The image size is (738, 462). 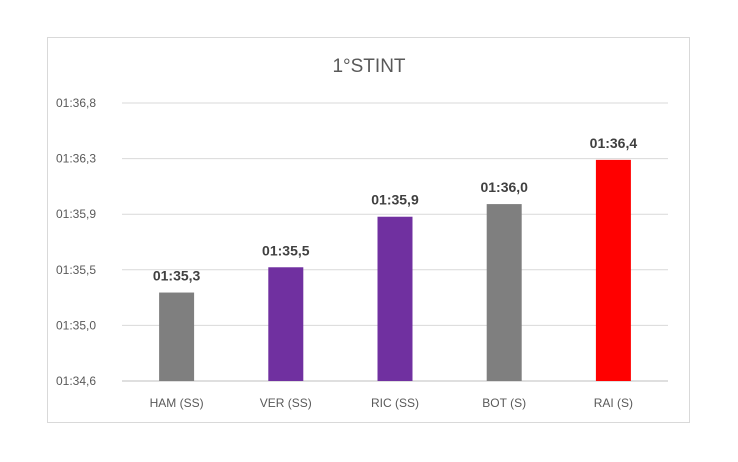 What do you see at coordinates (76, 270) in the screenshot?
I see `y-tick-label: 01:35,5` at bounding box center [76, 270].